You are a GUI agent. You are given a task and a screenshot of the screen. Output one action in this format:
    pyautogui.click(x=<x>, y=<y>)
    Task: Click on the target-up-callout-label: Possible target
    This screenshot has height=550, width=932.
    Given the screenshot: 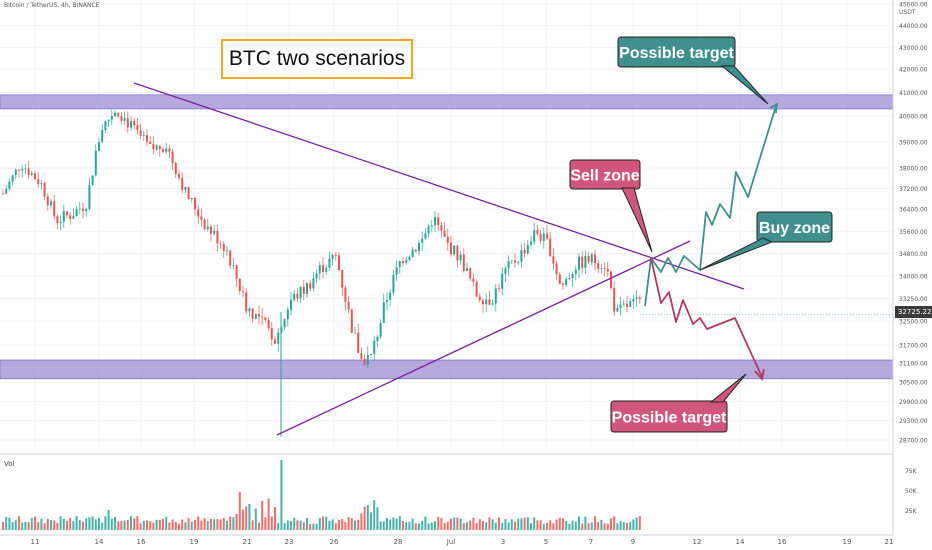 What is the action you would take?
    pyautogui.click(x=676, y=53)
    